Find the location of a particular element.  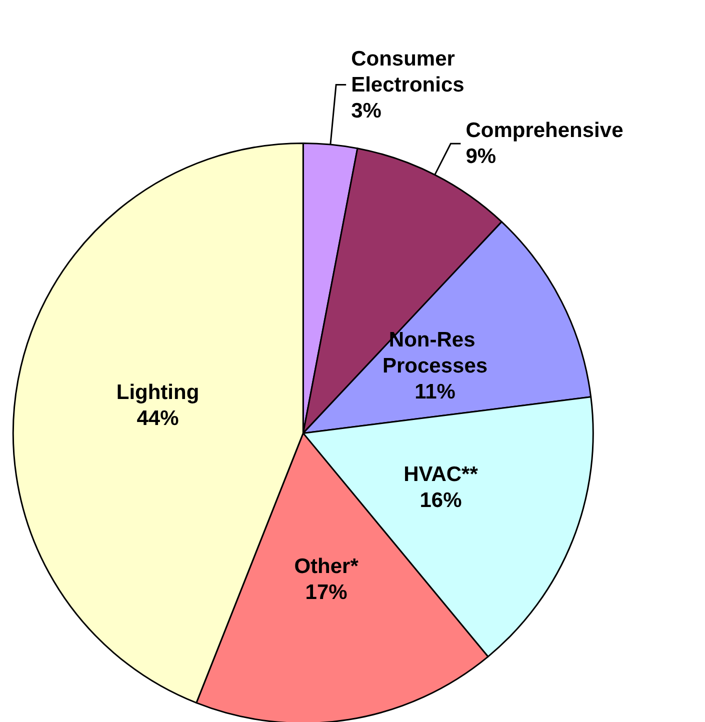

data-label: 44% is located at coordinates (158, 418).